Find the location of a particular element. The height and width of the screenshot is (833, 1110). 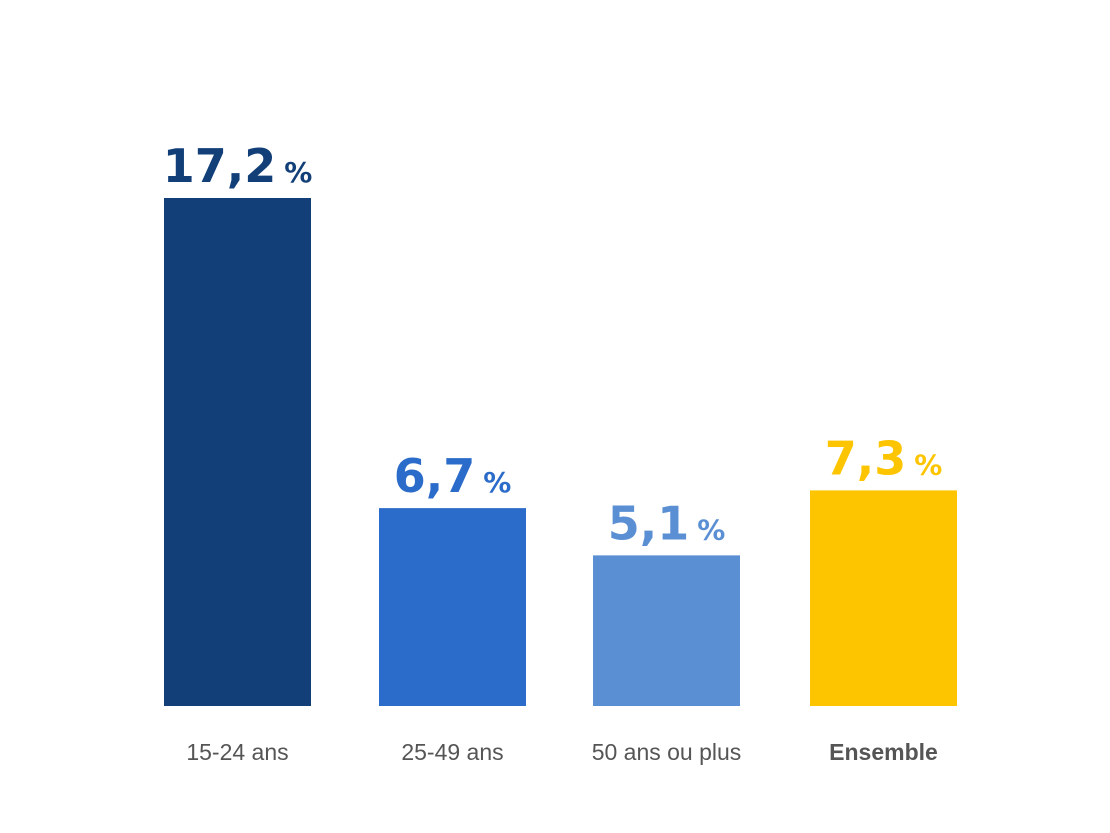

bar-50-ans-ou-plus is located at coordinates (666, 630).